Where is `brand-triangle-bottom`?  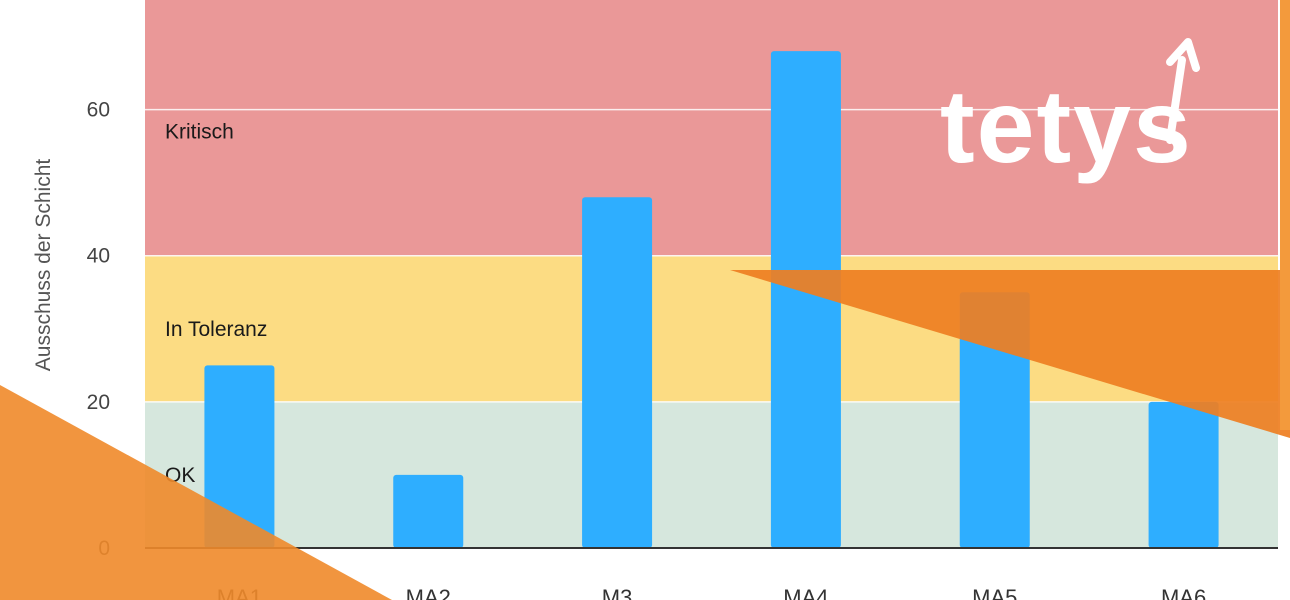 brand-triangle-bottom is located at coordinates (196, 492).